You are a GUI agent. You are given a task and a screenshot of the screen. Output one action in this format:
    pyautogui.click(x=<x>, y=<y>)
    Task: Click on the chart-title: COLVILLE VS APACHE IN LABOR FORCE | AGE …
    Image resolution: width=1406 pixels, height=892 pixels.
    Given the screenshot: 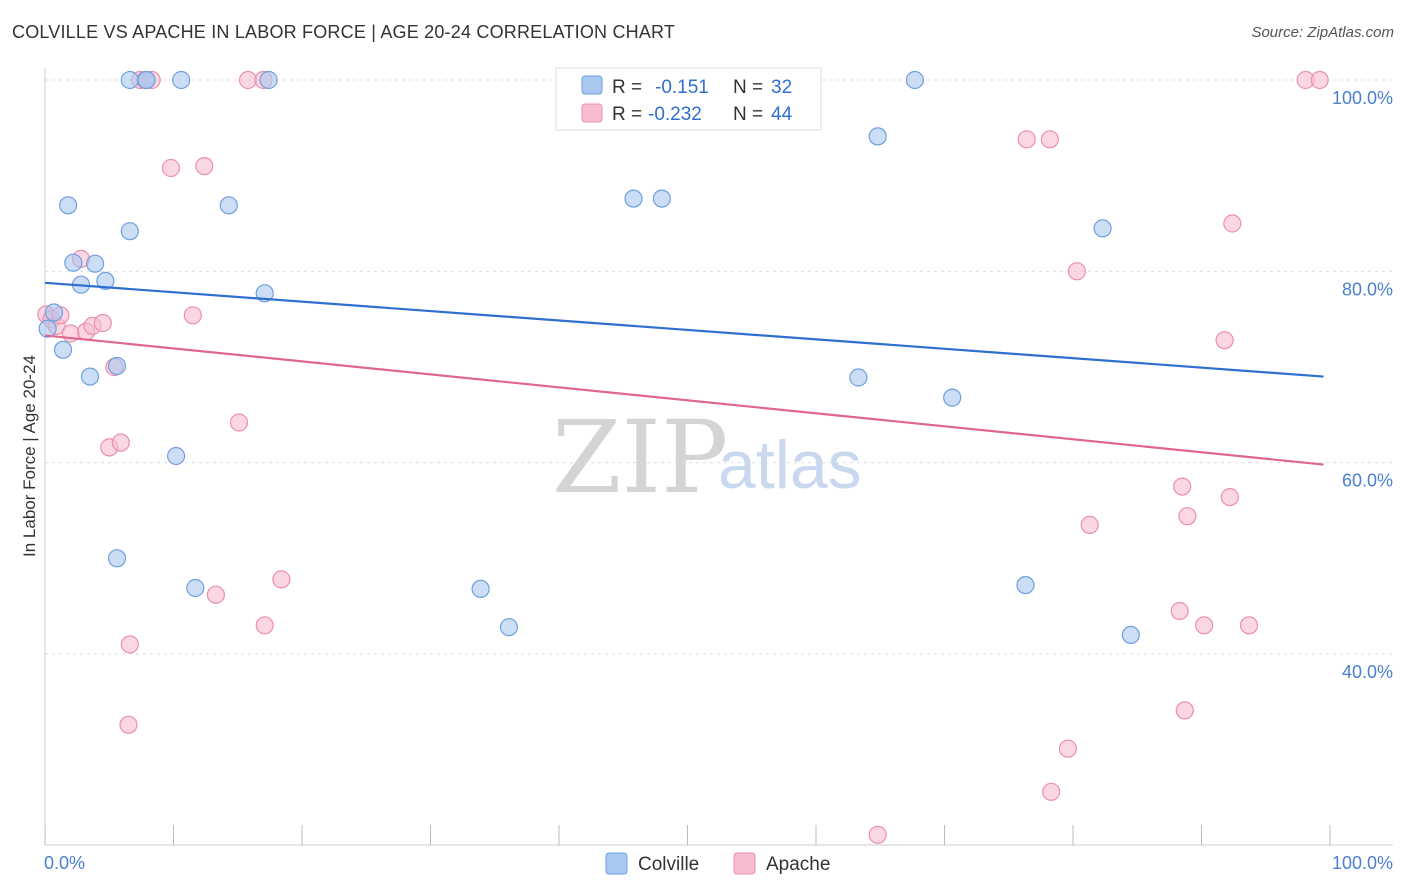 What is the action you would take?
    pyautogui.click(x=344, y=32)
    